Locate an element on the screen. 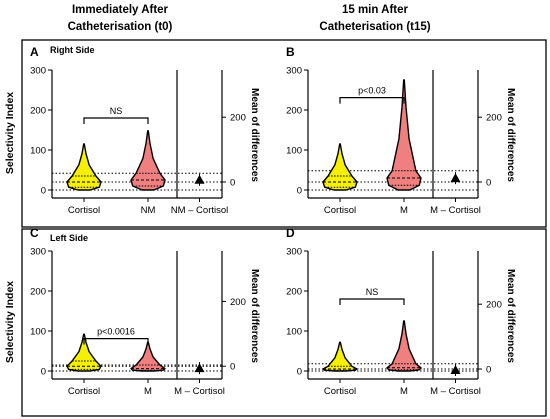  panel-d-violin-cortisol is located at coordinates (340, 356).